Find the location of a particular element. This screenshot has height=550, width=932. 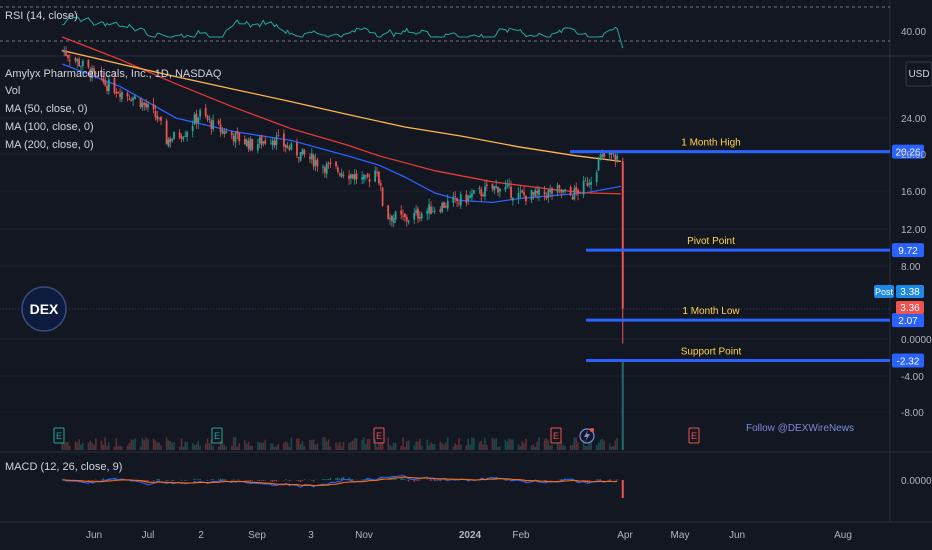

macd-legend: MACD (12, 26, close, 9) is located at coordinates (64, 467).